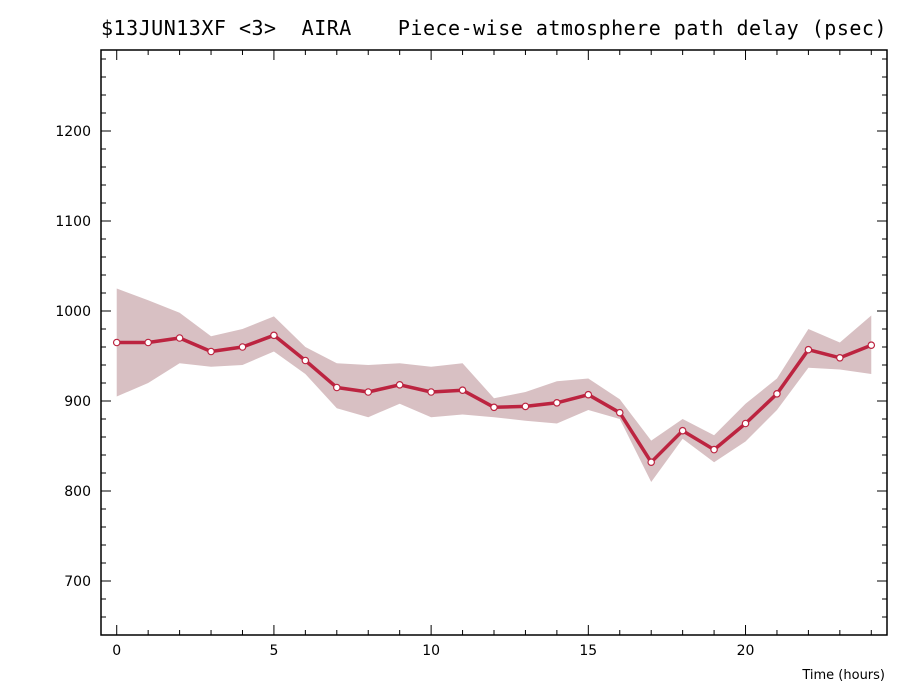  What do you see at coordinates (73, 357) in the screenshot?
I see `y-tick-labels: 700 800 900 1000 1100 1200` at bounding box center [73, 357].